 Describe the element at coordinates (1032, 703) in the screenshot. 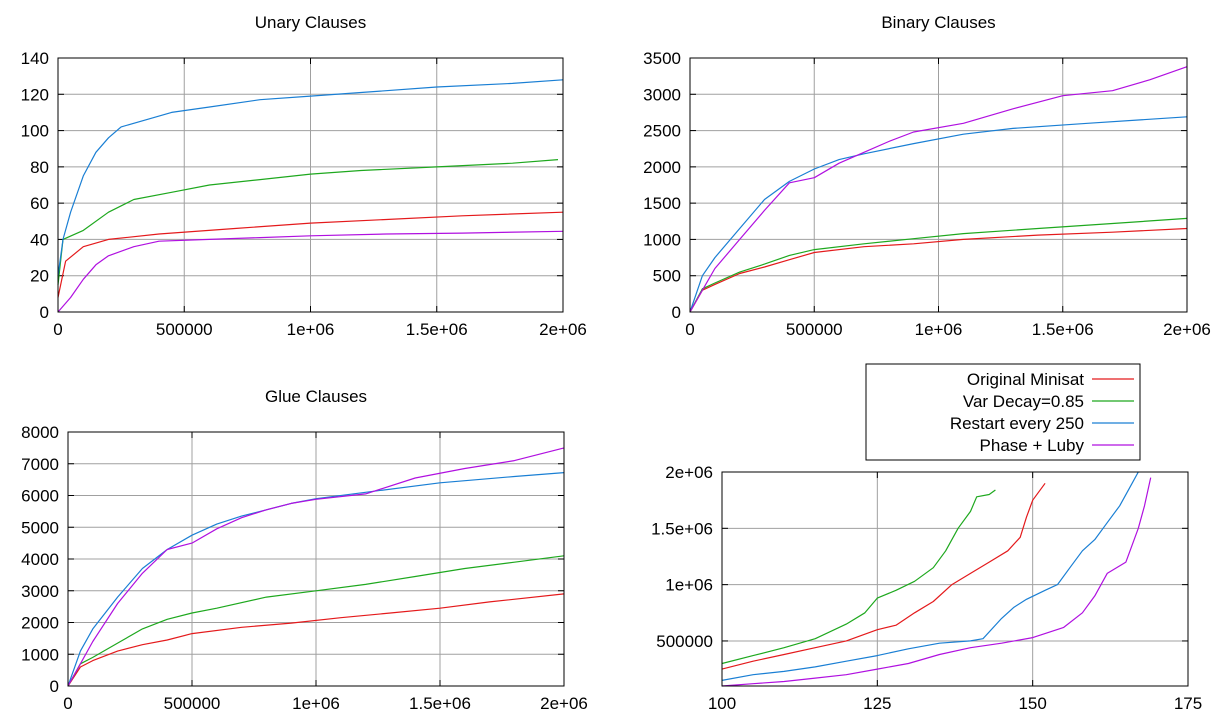

I see `x-tick-label: 150` at that location.